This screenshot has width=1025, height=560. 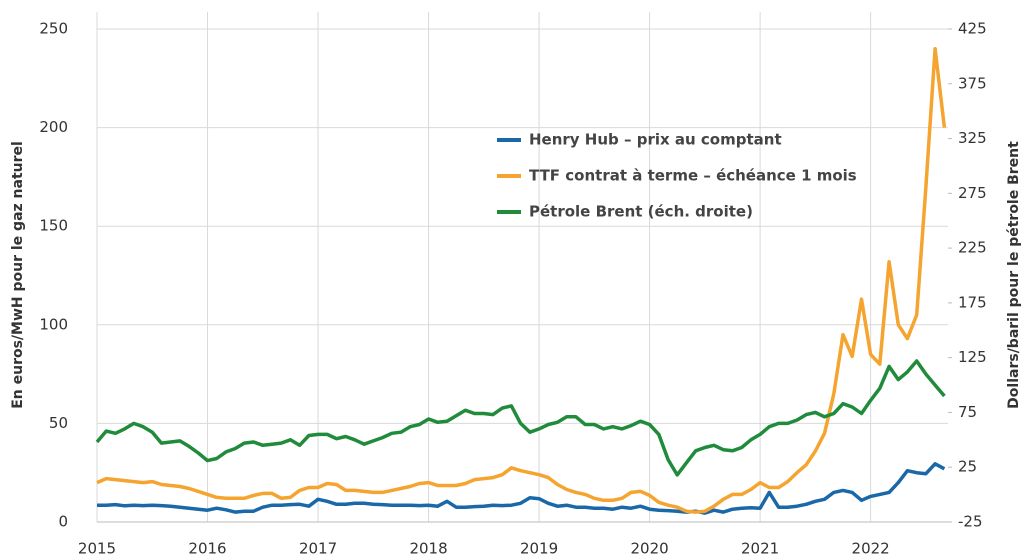 What do you see at coordinates (539, 549) in the screenshot?
I see `x-tick-label: 2019` at bounding box center [539, 549].